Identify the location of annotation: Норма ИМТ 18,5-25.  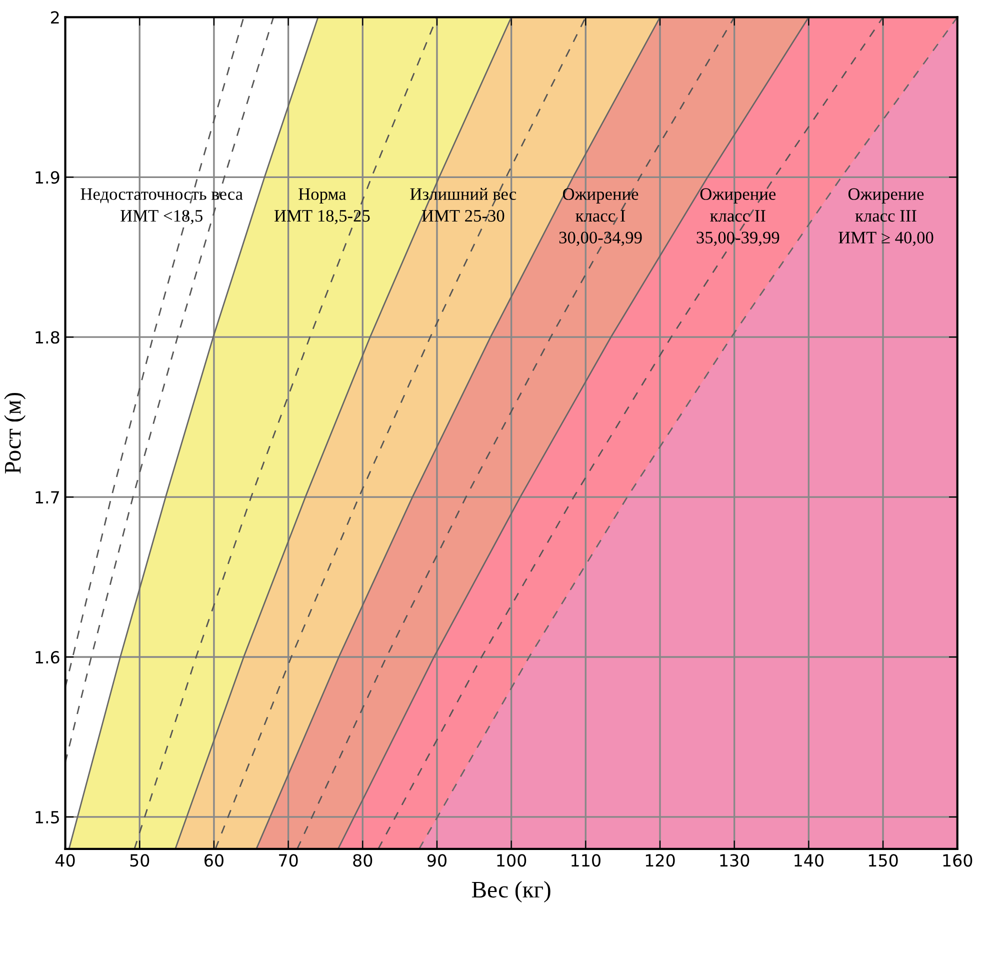
(322, 206).